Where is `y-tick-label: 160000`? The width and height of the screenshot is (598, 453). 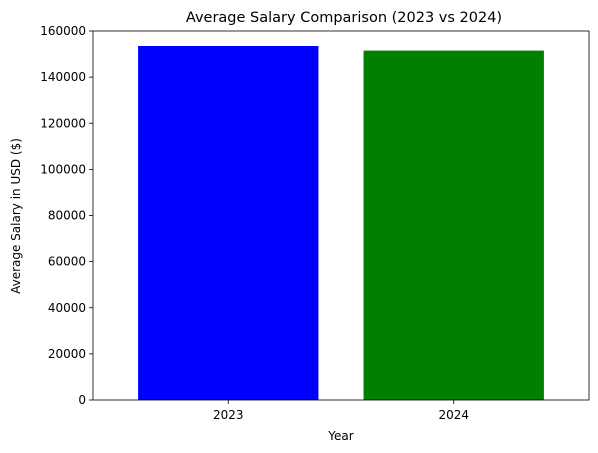 y-tick-label: 160000 is located at coordinates (63, 31).